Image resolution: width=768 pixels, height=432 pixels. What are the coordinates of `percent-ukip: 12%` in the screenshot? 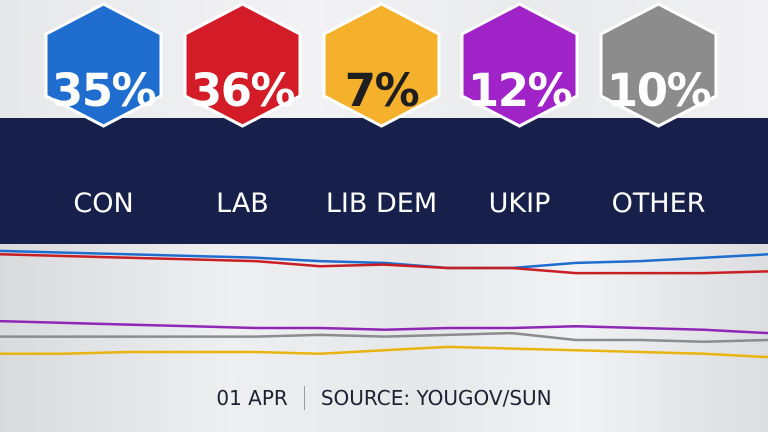 It's located at (520, 90).